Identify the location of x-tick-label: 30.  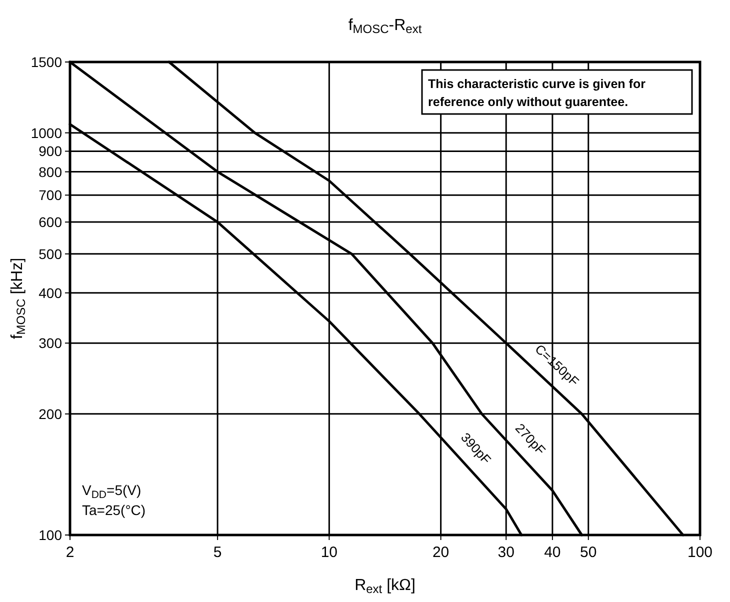
(506, 552).